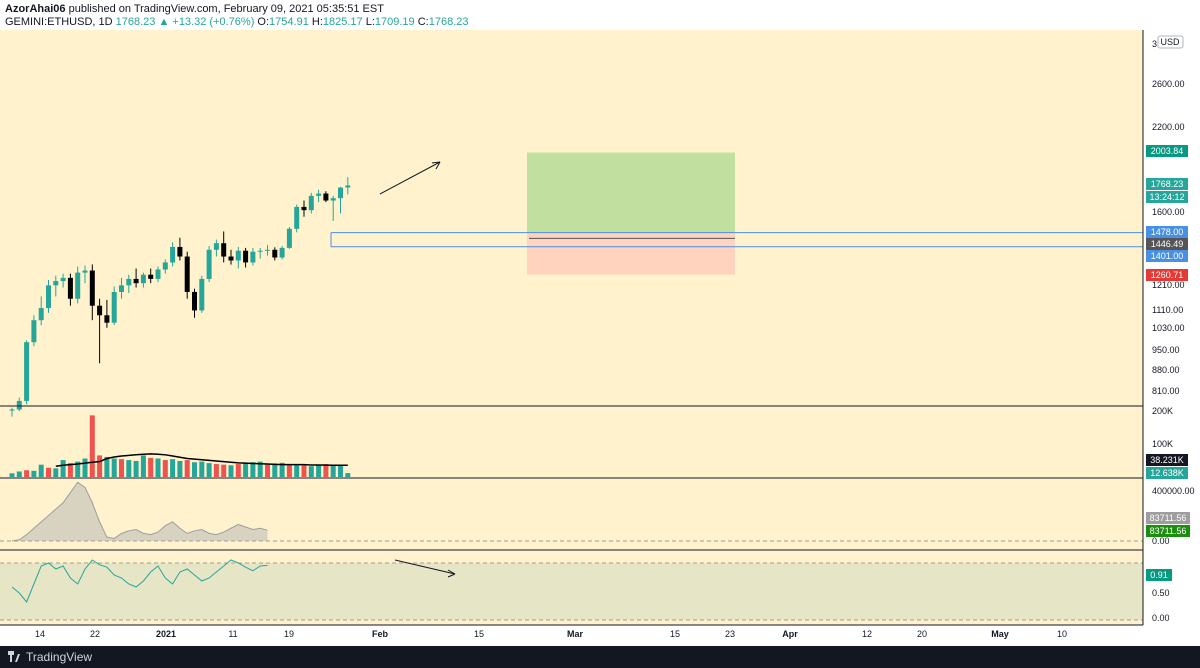  What do you see at coordinates (631, 253) in the screenshot?
I see `stop-zone` at bounding box center [631, 253].